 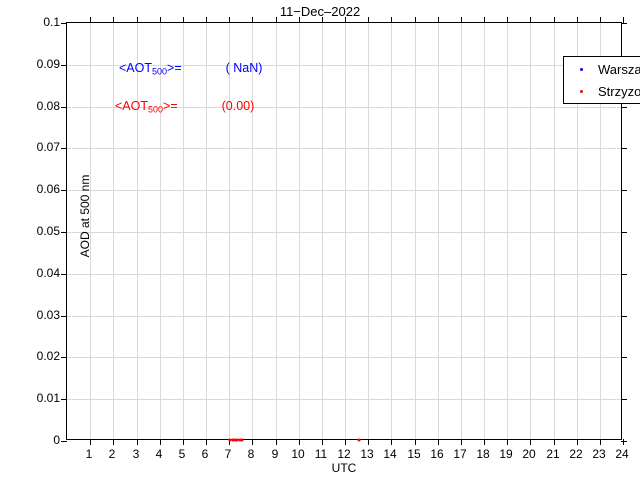 I want to click on legend-dot-icon-strzyzow, so click(x=581, y=91).